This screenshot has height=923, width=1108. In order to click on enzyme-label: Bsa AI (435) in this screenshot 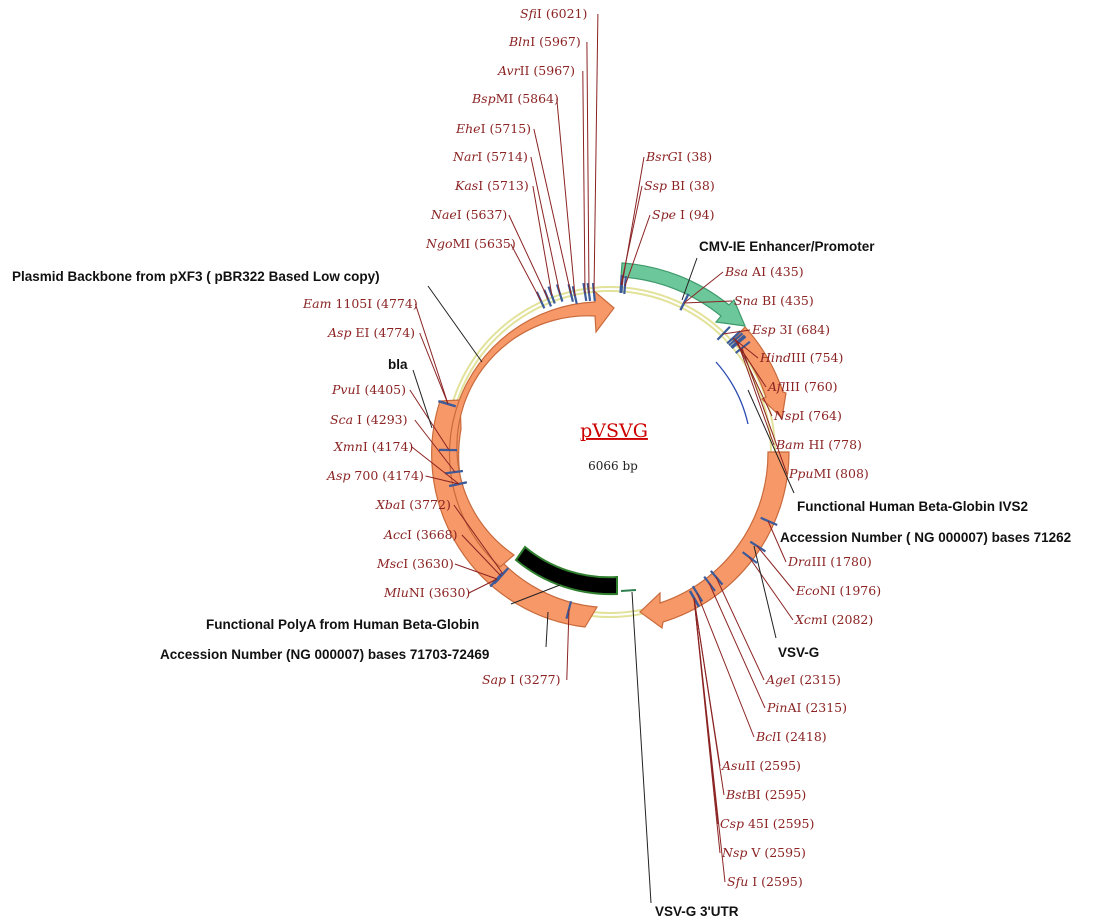, I will do `click(764, 271)`.